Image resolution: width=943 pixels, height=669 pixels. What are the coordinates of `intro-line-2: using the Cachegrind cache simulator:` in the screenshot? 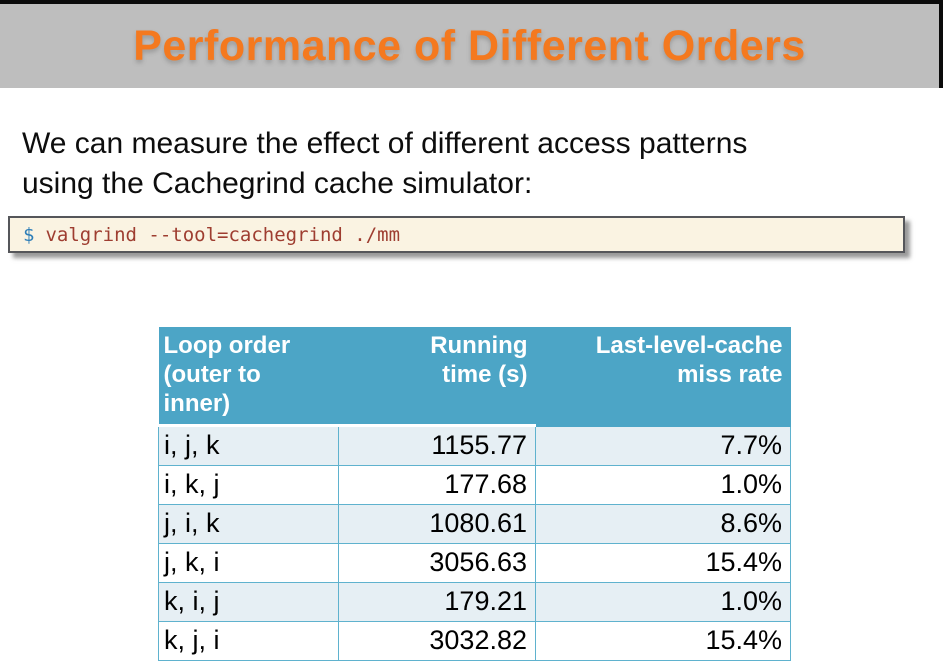 It's located at (277, 183).